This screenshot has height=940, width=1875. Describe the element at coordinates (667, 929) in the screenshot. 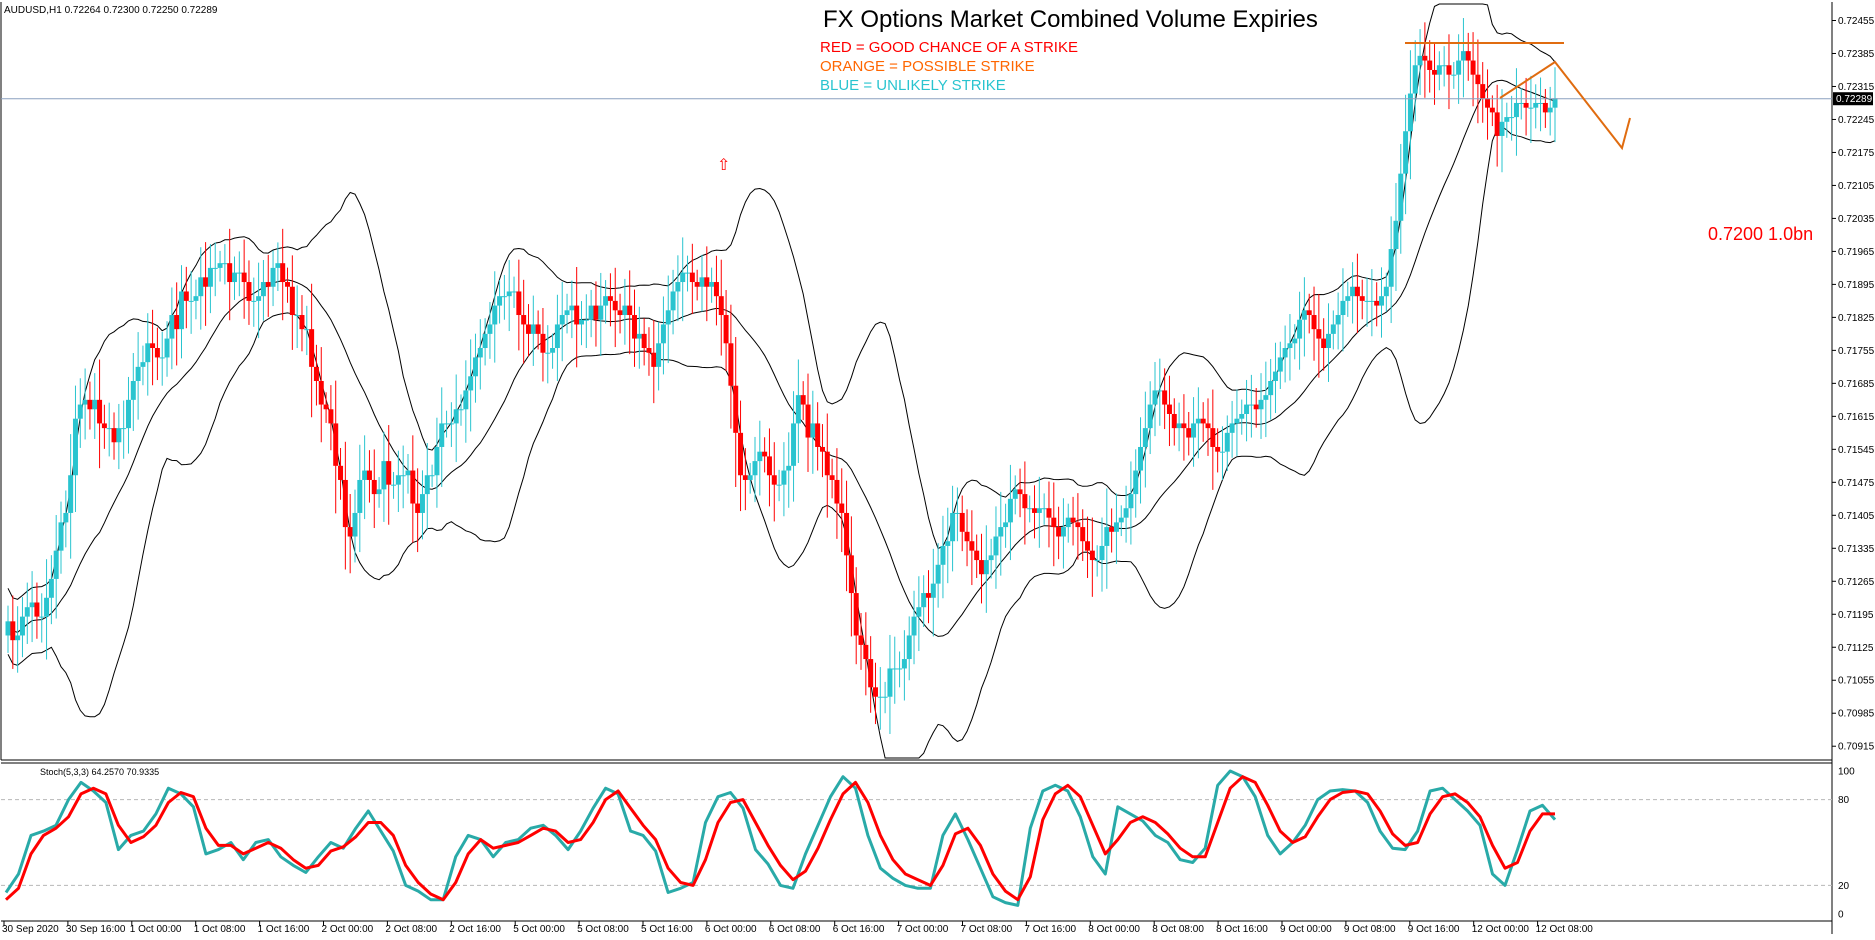

I see `time-tick-label: 5 Oct 16:00` at that location.